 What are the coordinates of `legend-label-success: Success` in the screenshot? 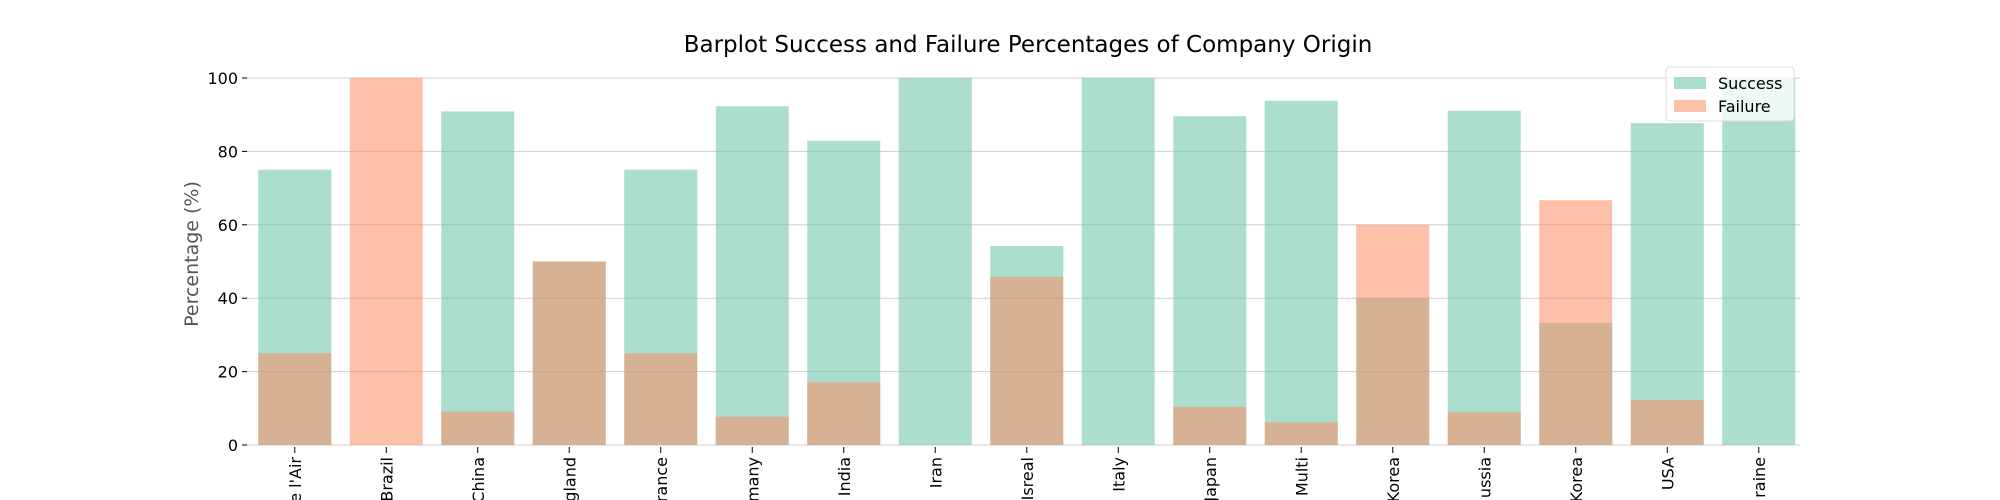 It's located at (1750, 83).